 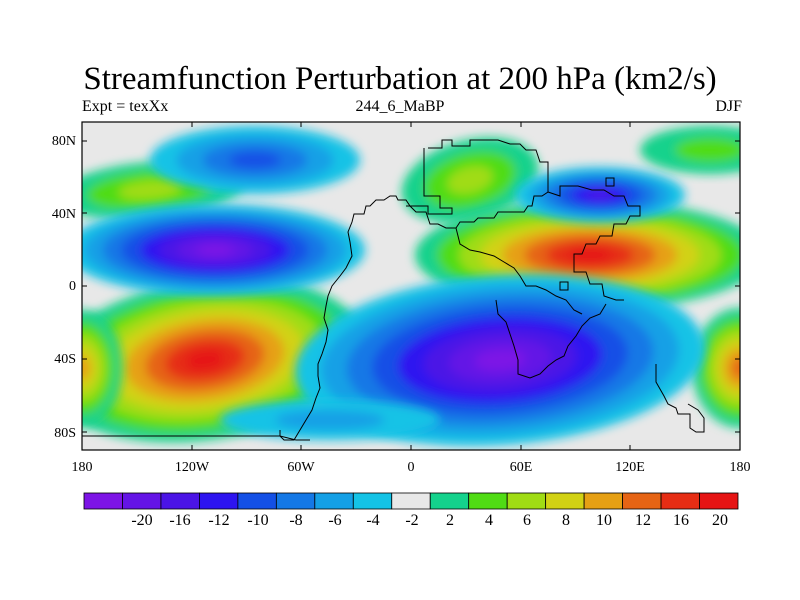 What do you see at coordinates (604, 520) in the screenshot?
I see `colorbar-label: 10` at bounding box center [604, 520].